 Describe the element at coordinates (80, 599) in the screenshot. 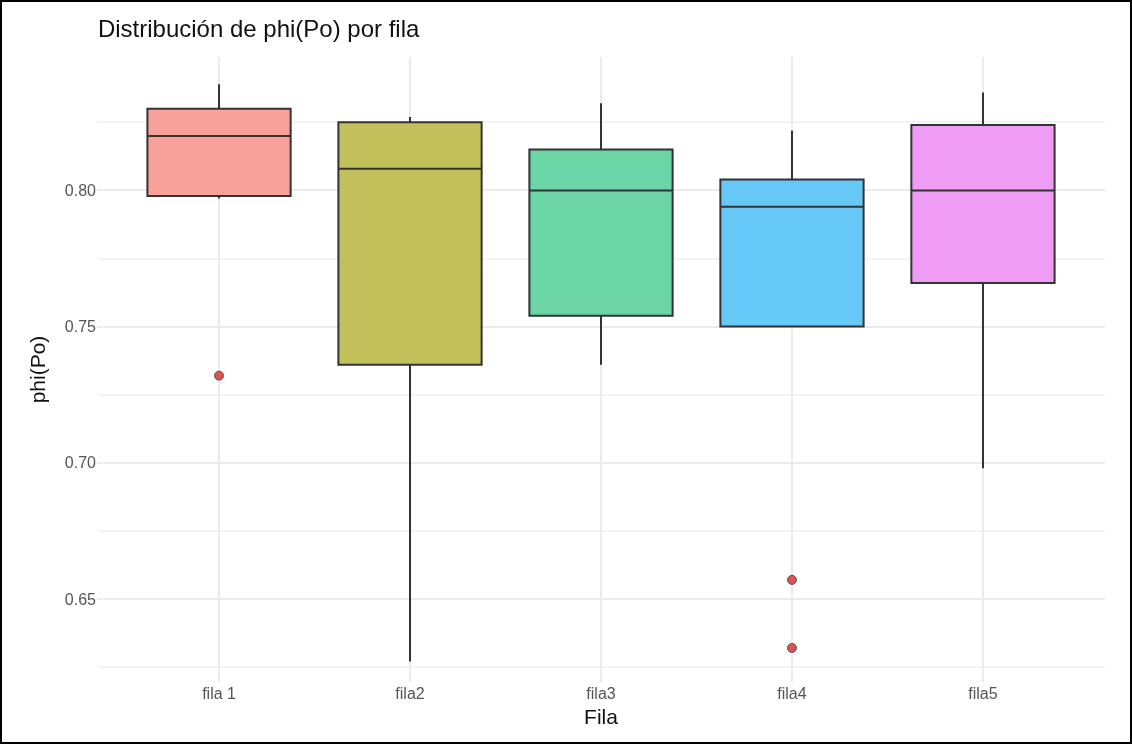

I see `y-tick-label: 0.65` at that location.